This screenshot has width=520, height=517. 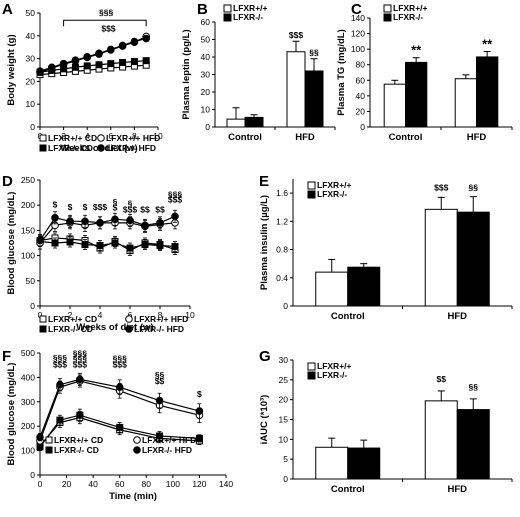 I want to click on panel-letter: D, so click(x=7, y=181).